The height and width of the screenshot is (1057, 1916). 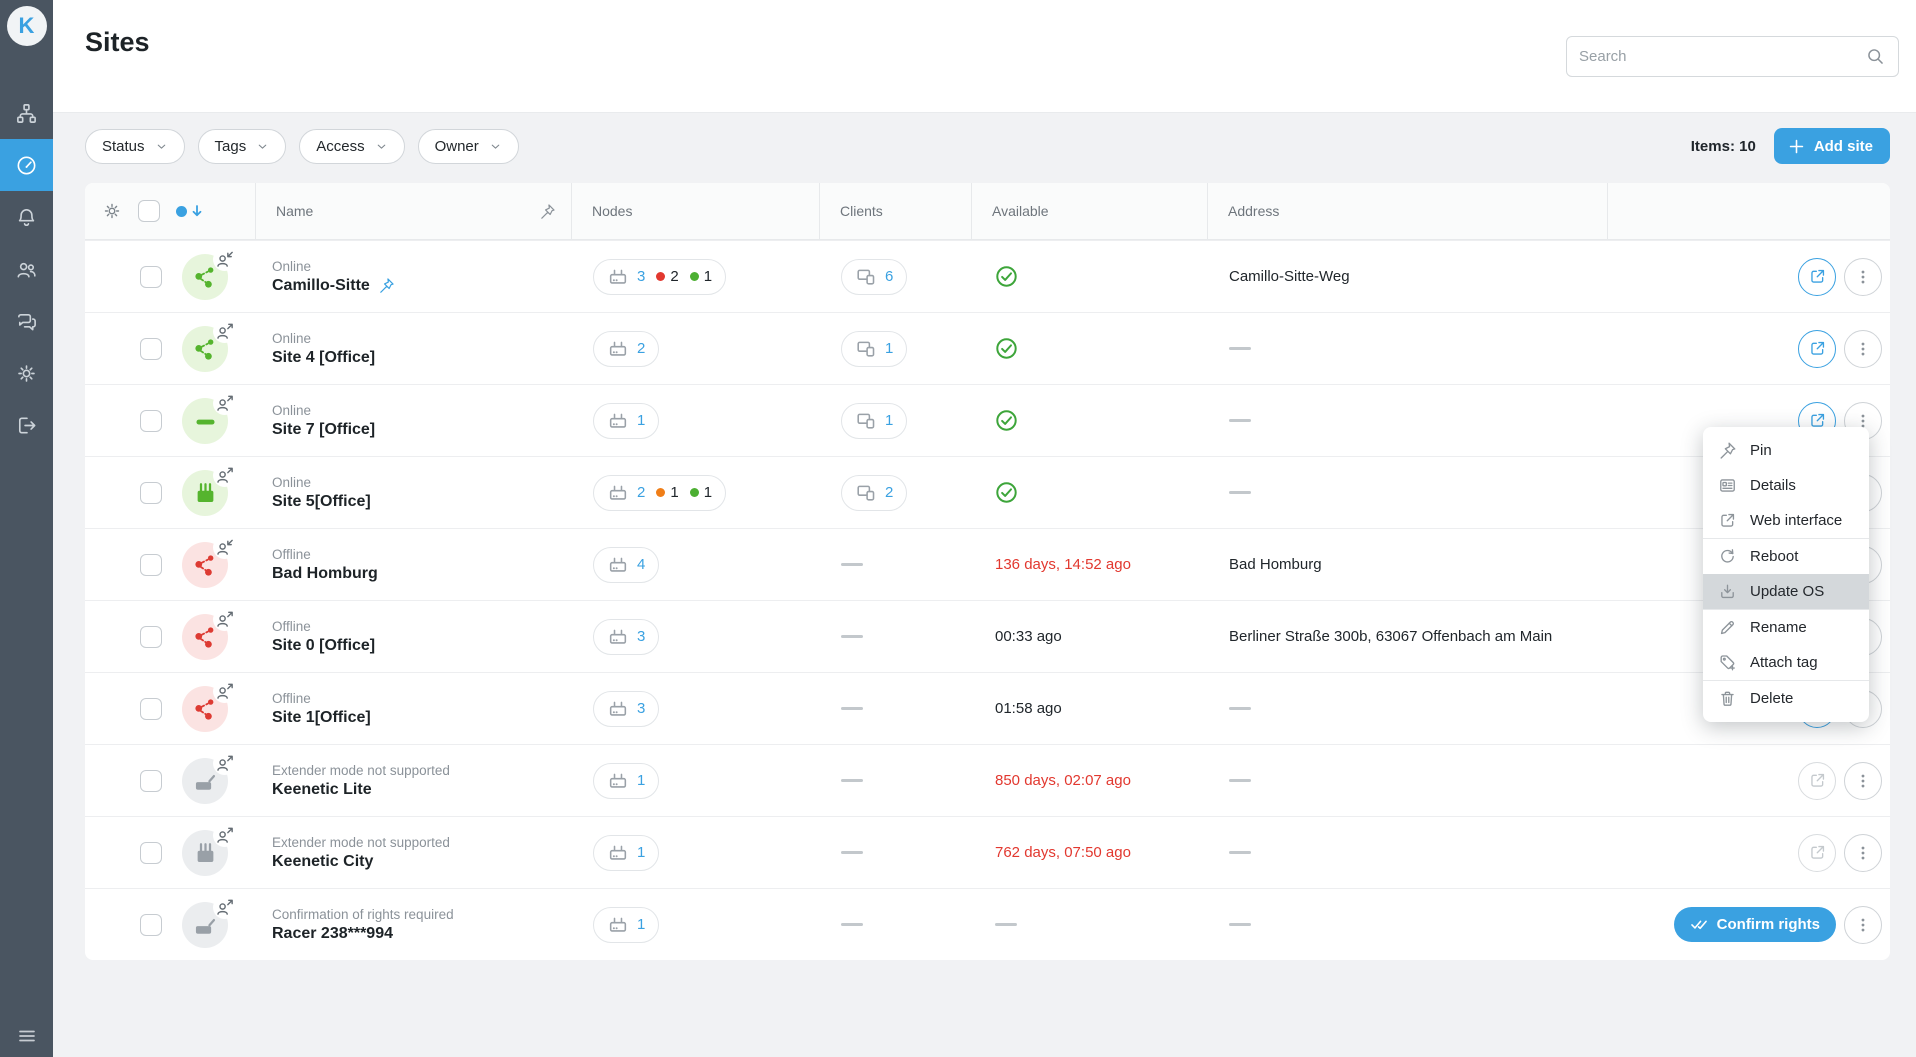 I want to click on pin-column-icon, so click(x=547, y=211).